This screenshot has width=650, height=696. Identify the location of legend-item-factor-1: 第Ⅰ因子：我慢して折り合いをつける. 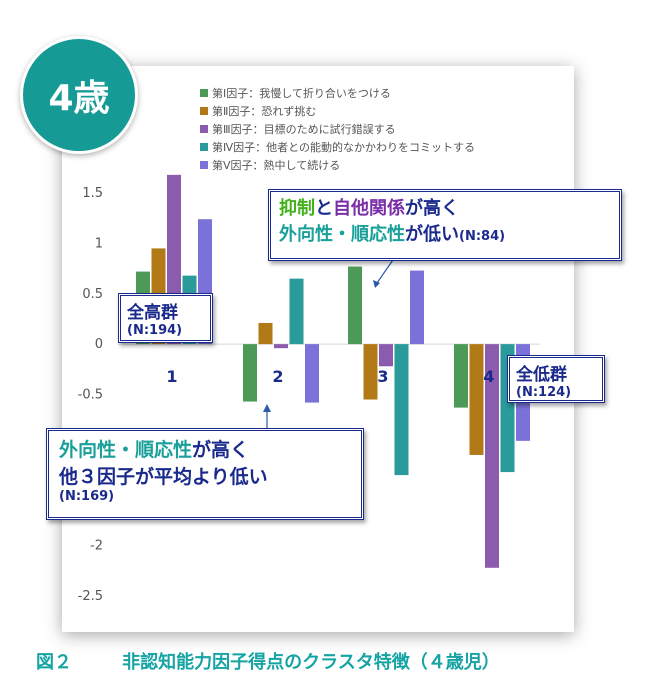
(337, 93).